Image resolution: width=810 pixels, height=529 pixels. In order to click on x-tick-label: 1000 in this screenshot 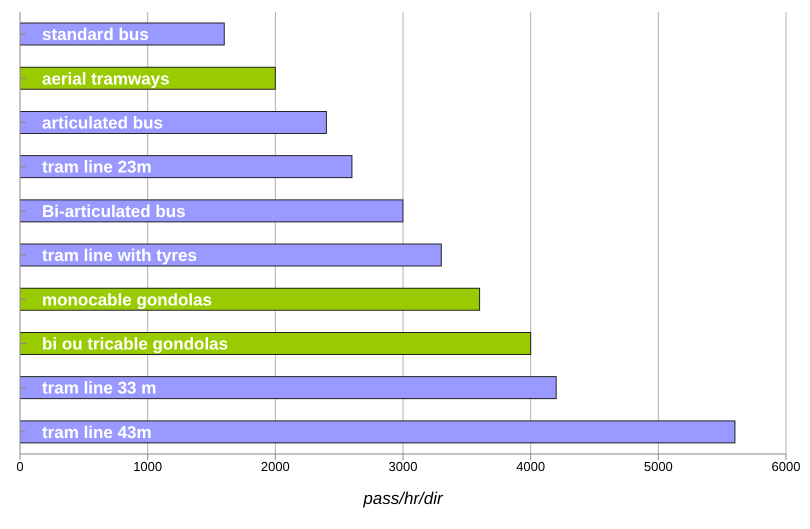, I will do `click(147, 466)`.